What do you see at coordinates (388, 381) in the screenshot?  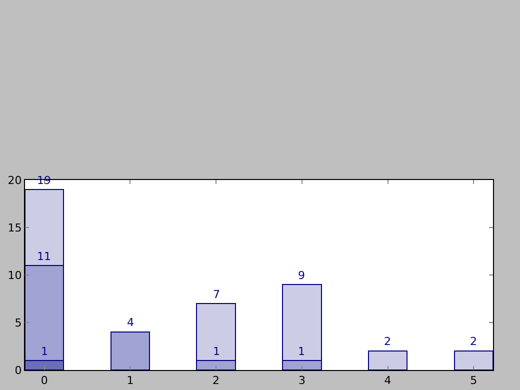 I see `x-tick-label: 4` at bounding box center [388, 381].